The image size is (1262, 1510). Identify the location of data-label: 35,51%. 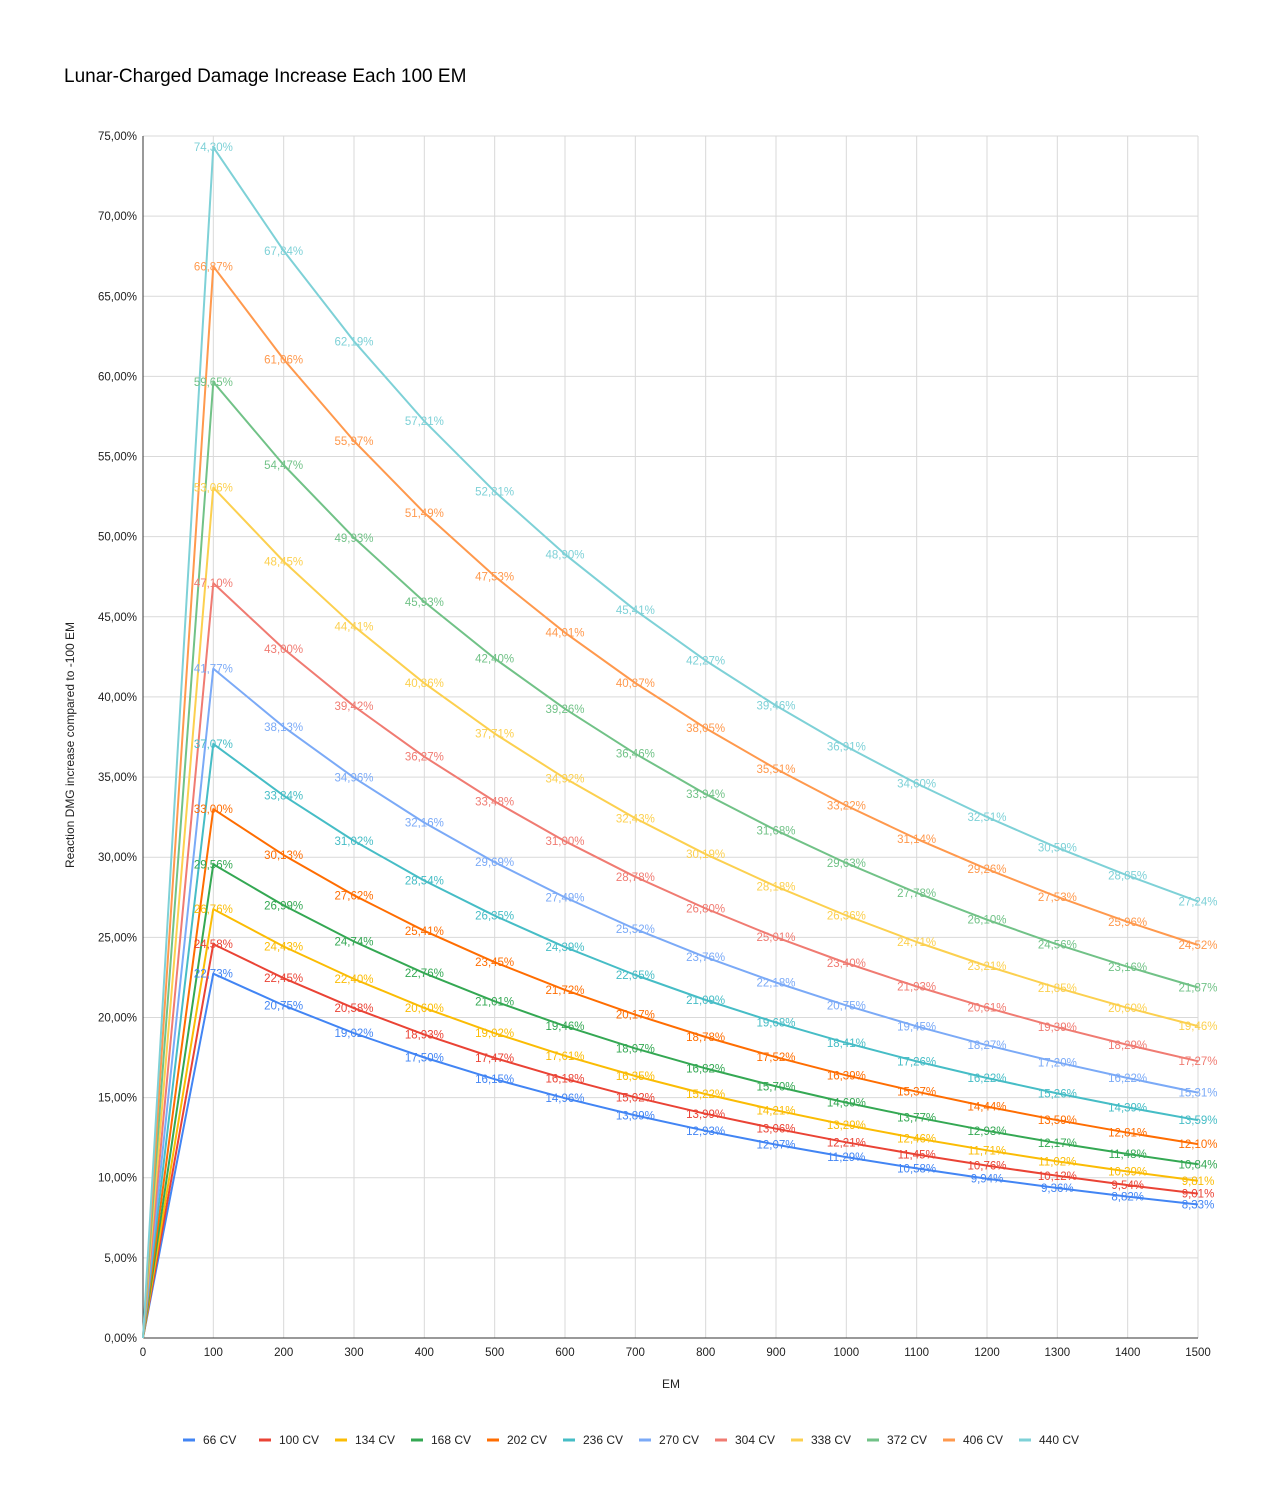
(775, 770).